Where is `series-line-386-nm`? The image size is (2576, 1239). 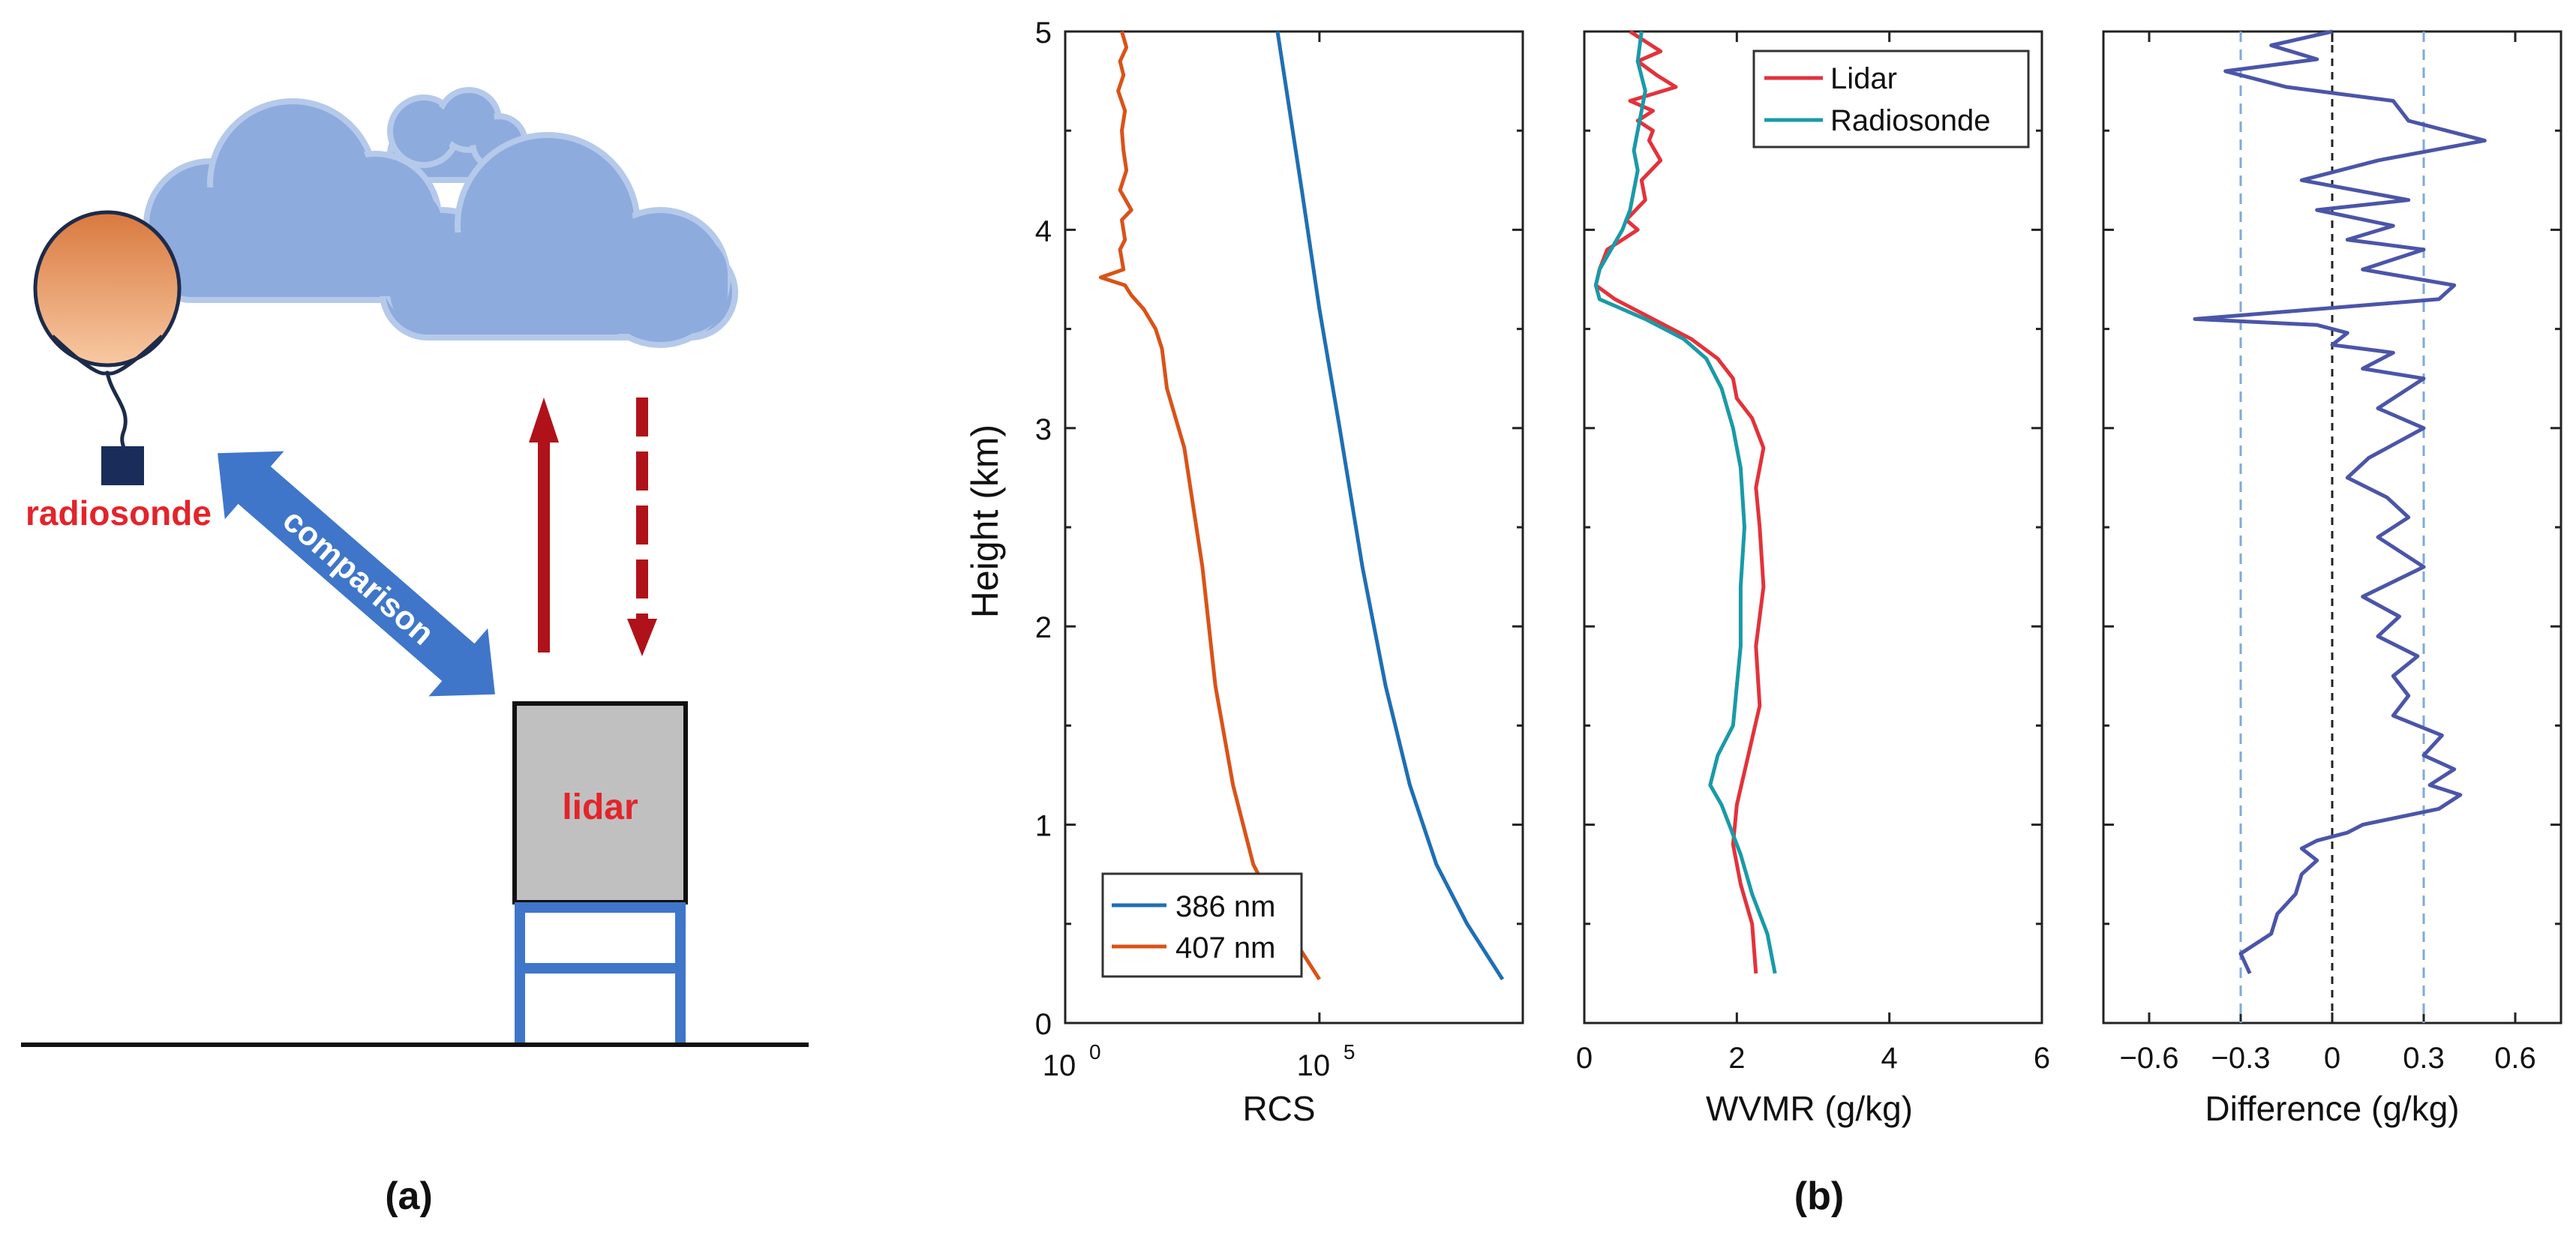 series-line-386-nm is located at coordinates (1390, 506).